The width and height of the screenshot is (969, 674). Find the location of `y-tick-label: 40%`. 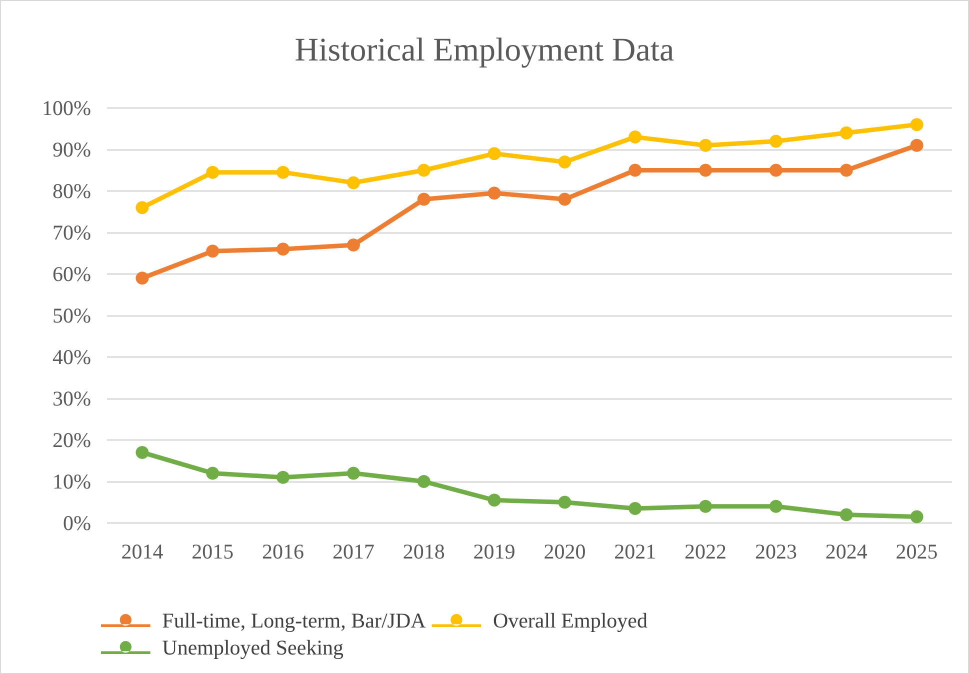

y-tick-label: 40% is located at coordinates (71, 357).